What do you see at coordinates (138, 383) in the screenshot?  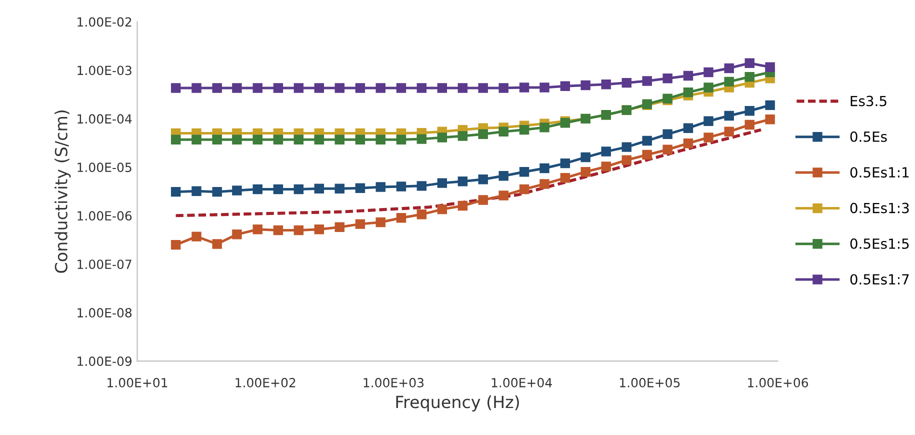 I see `x-tick-label: 1.00E+01` at bounding box center [138, 383].